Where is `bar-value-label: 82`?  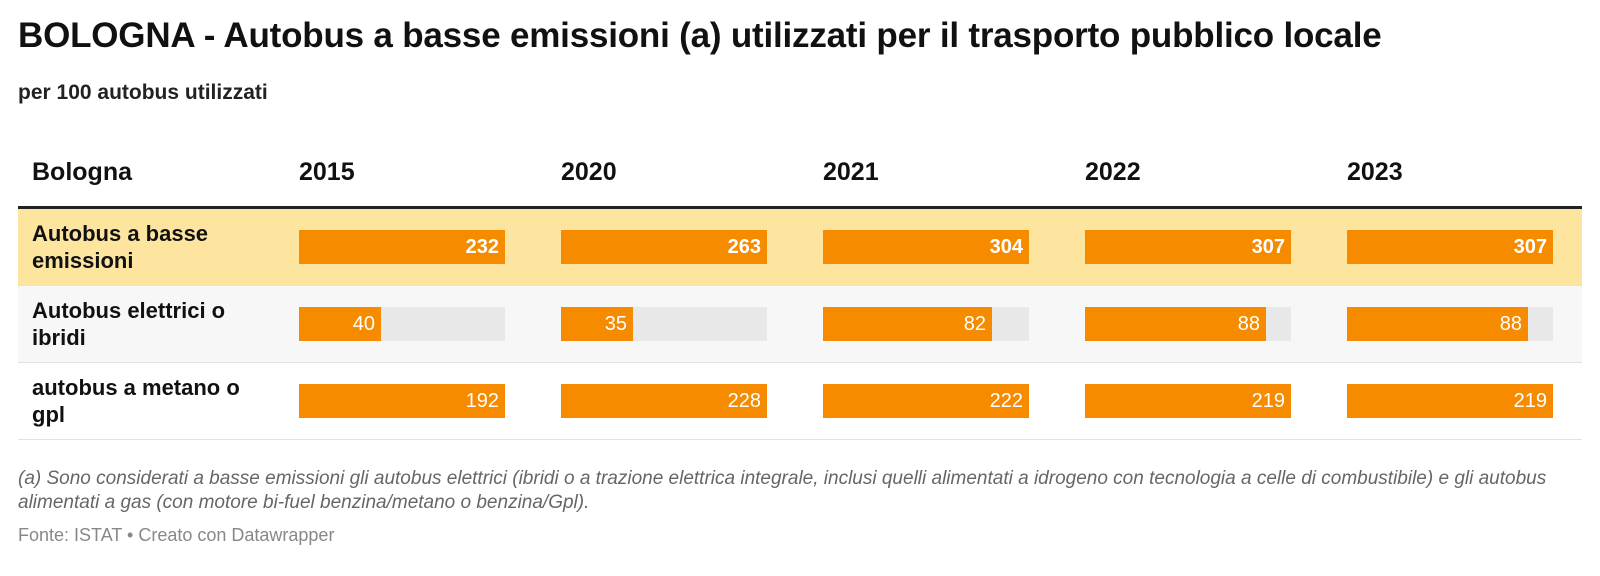 bar-value-label: 82 is located at coordinates (974, 324).